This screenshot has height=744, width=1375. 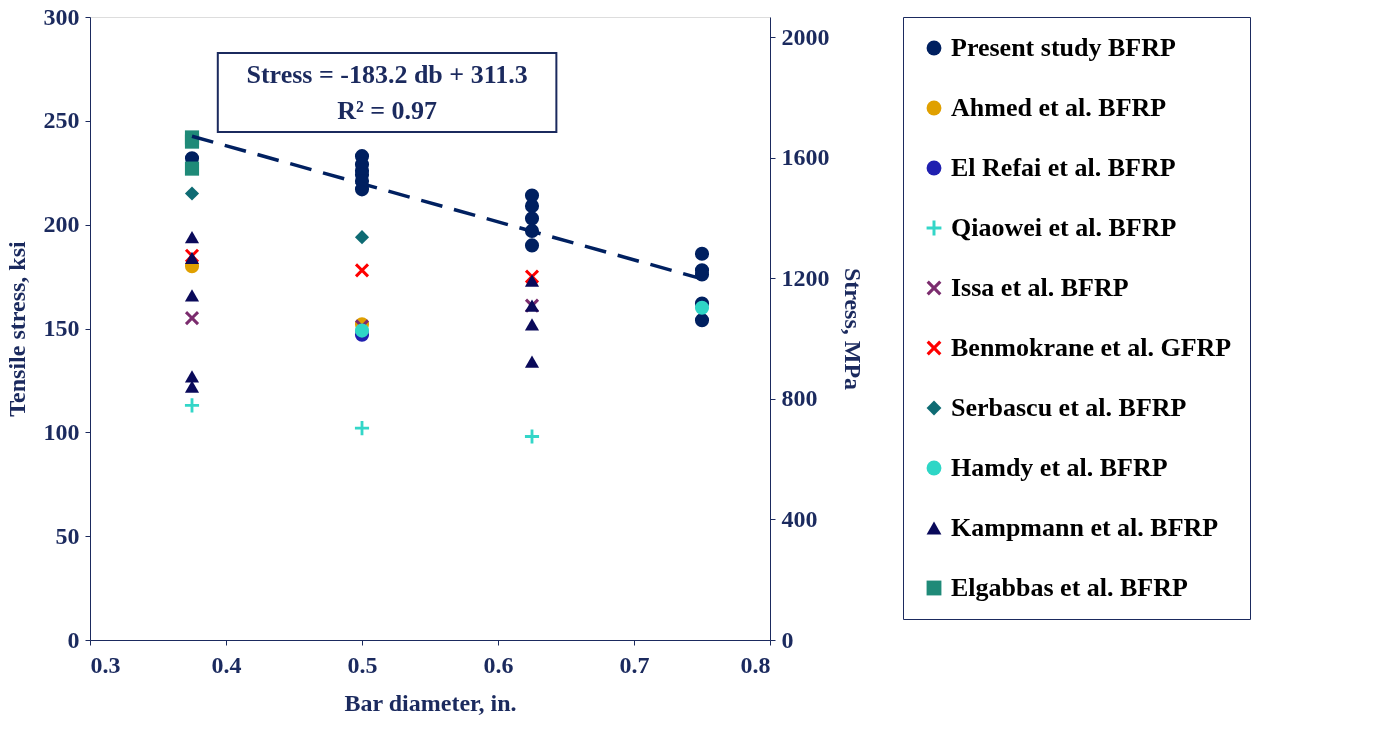 What do you see at coordinates (61, 16) in the screenshot?
I see `y-tick-label: 300` at bounding box center [61, 16].